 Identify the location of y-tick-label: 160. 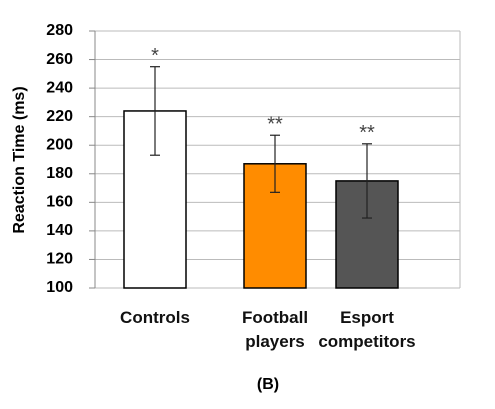
(59, 202).